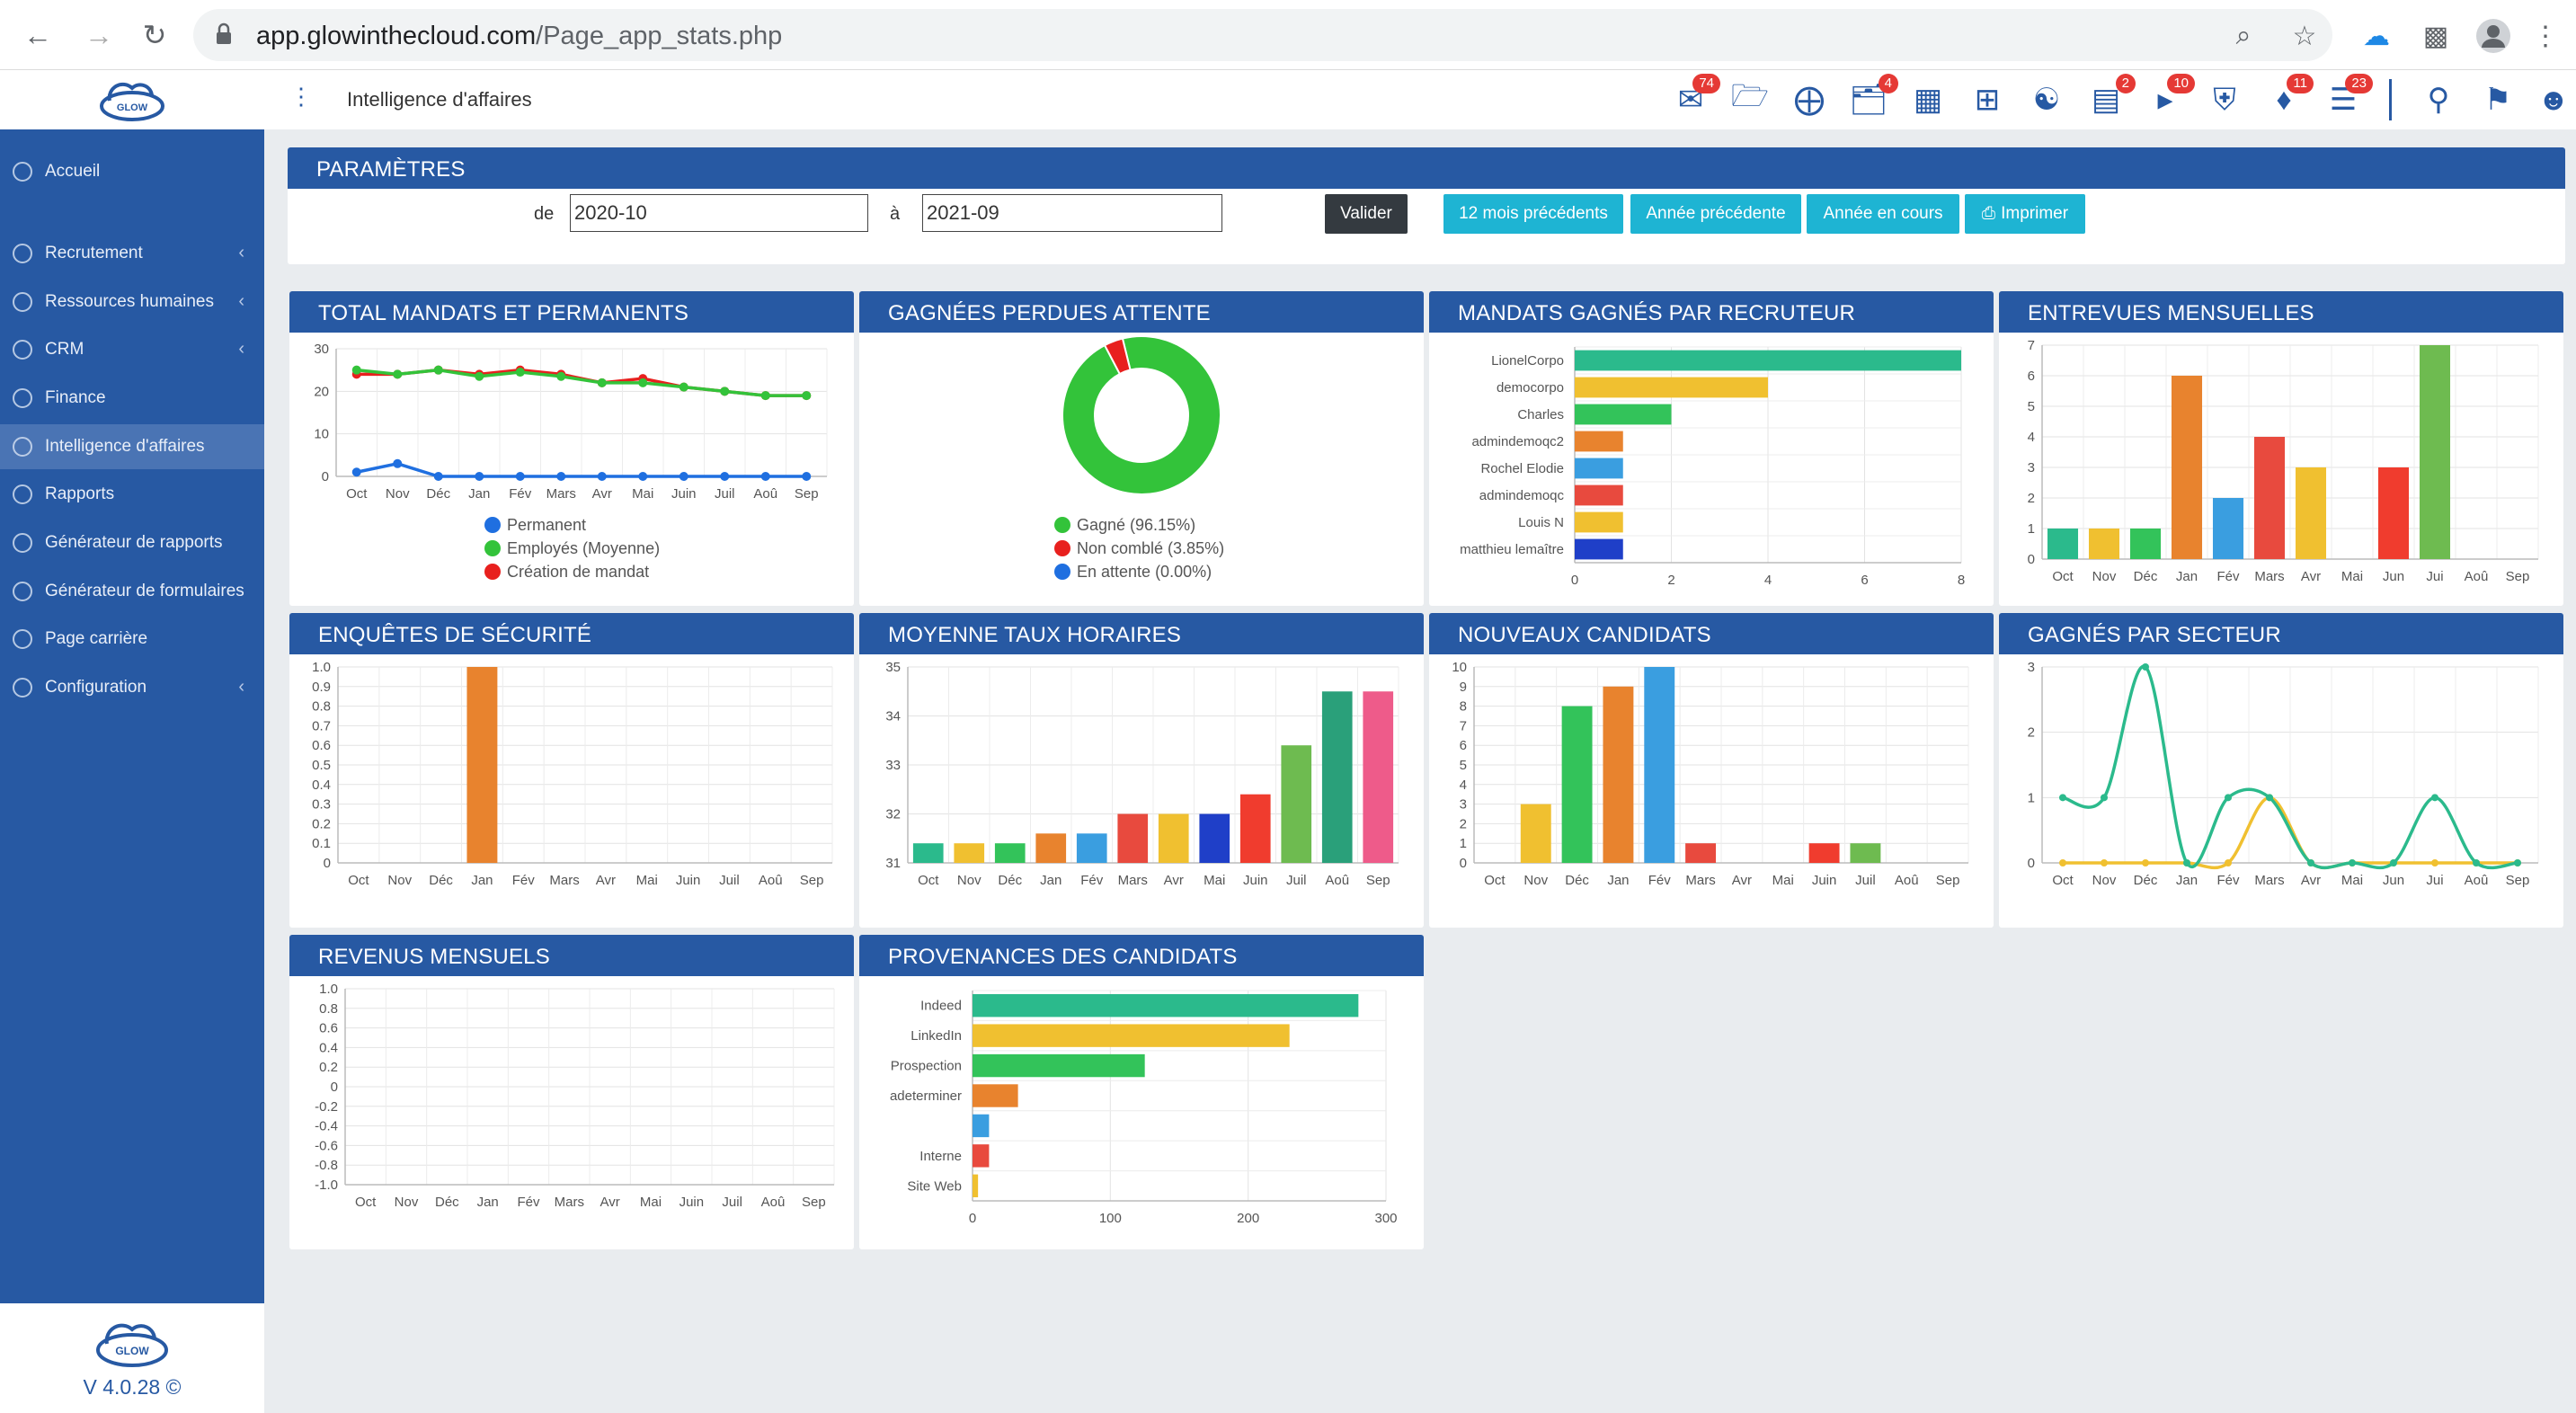 This screenshot has height=1413, width=2576. Describe the element at coordinates (132, 1358) in the screenshot. I see `sidebar-footer: GLOW` at that location.